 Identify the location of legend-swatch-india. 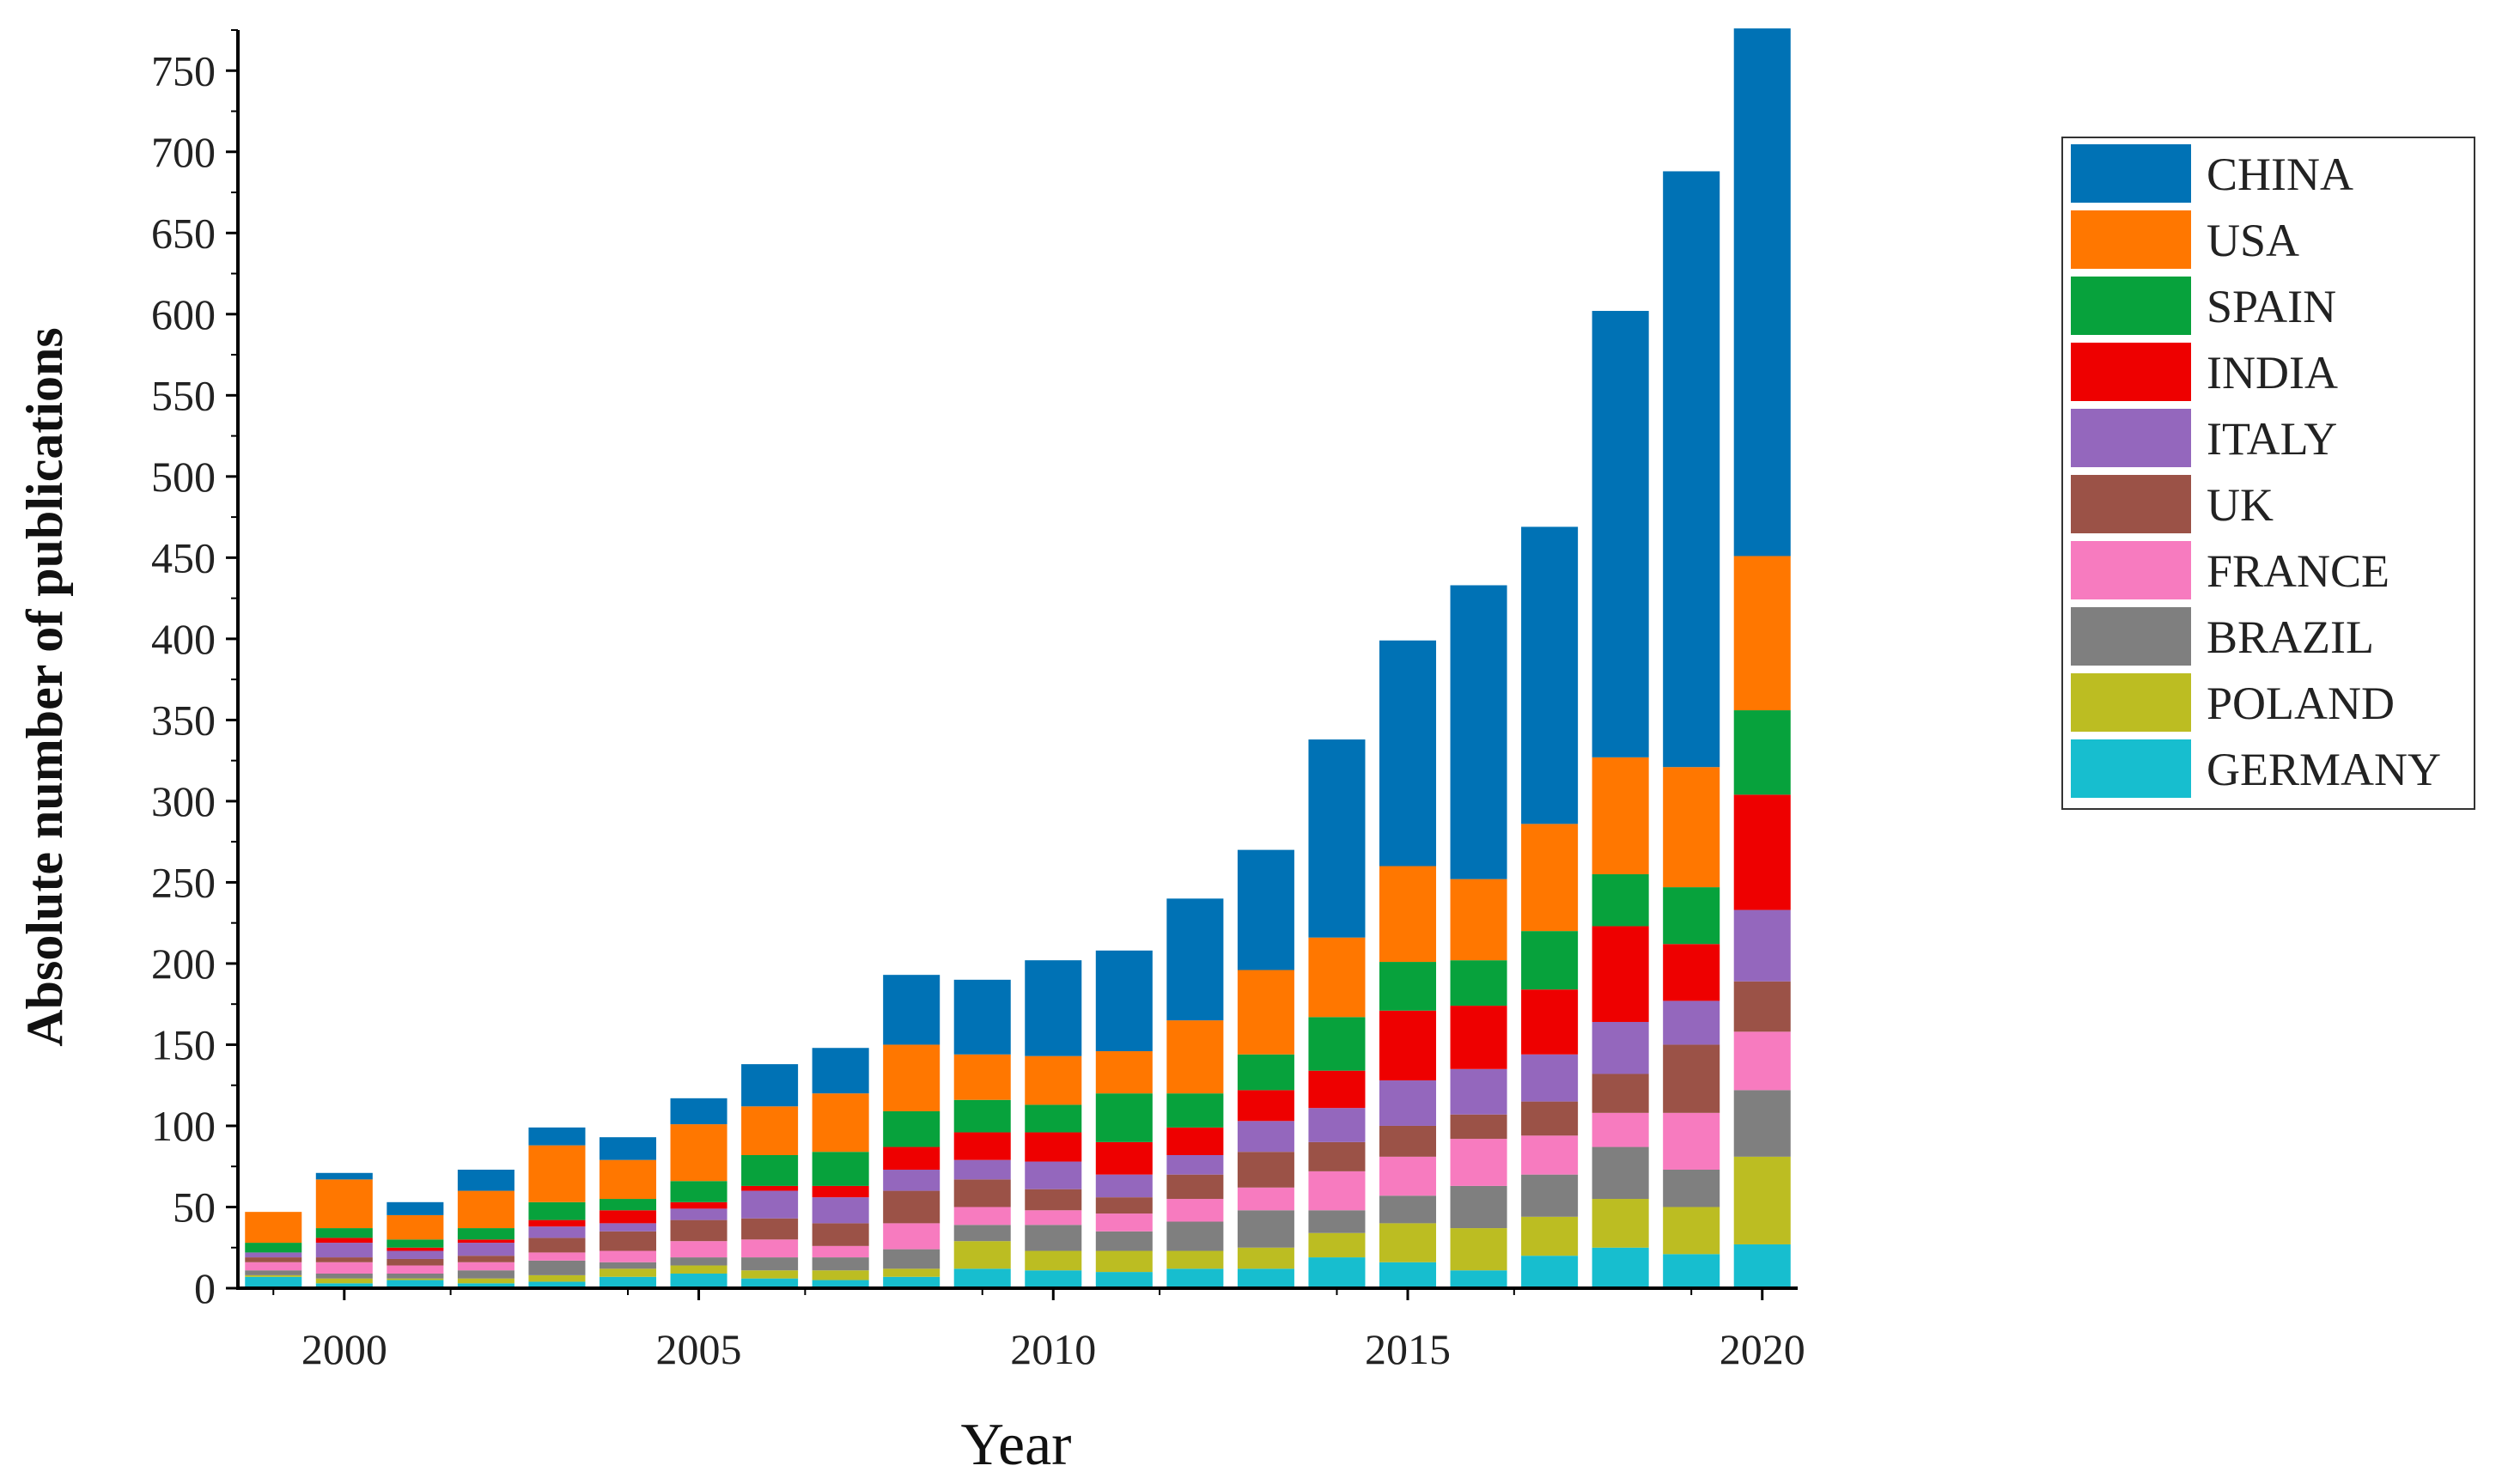
(2131, 372).